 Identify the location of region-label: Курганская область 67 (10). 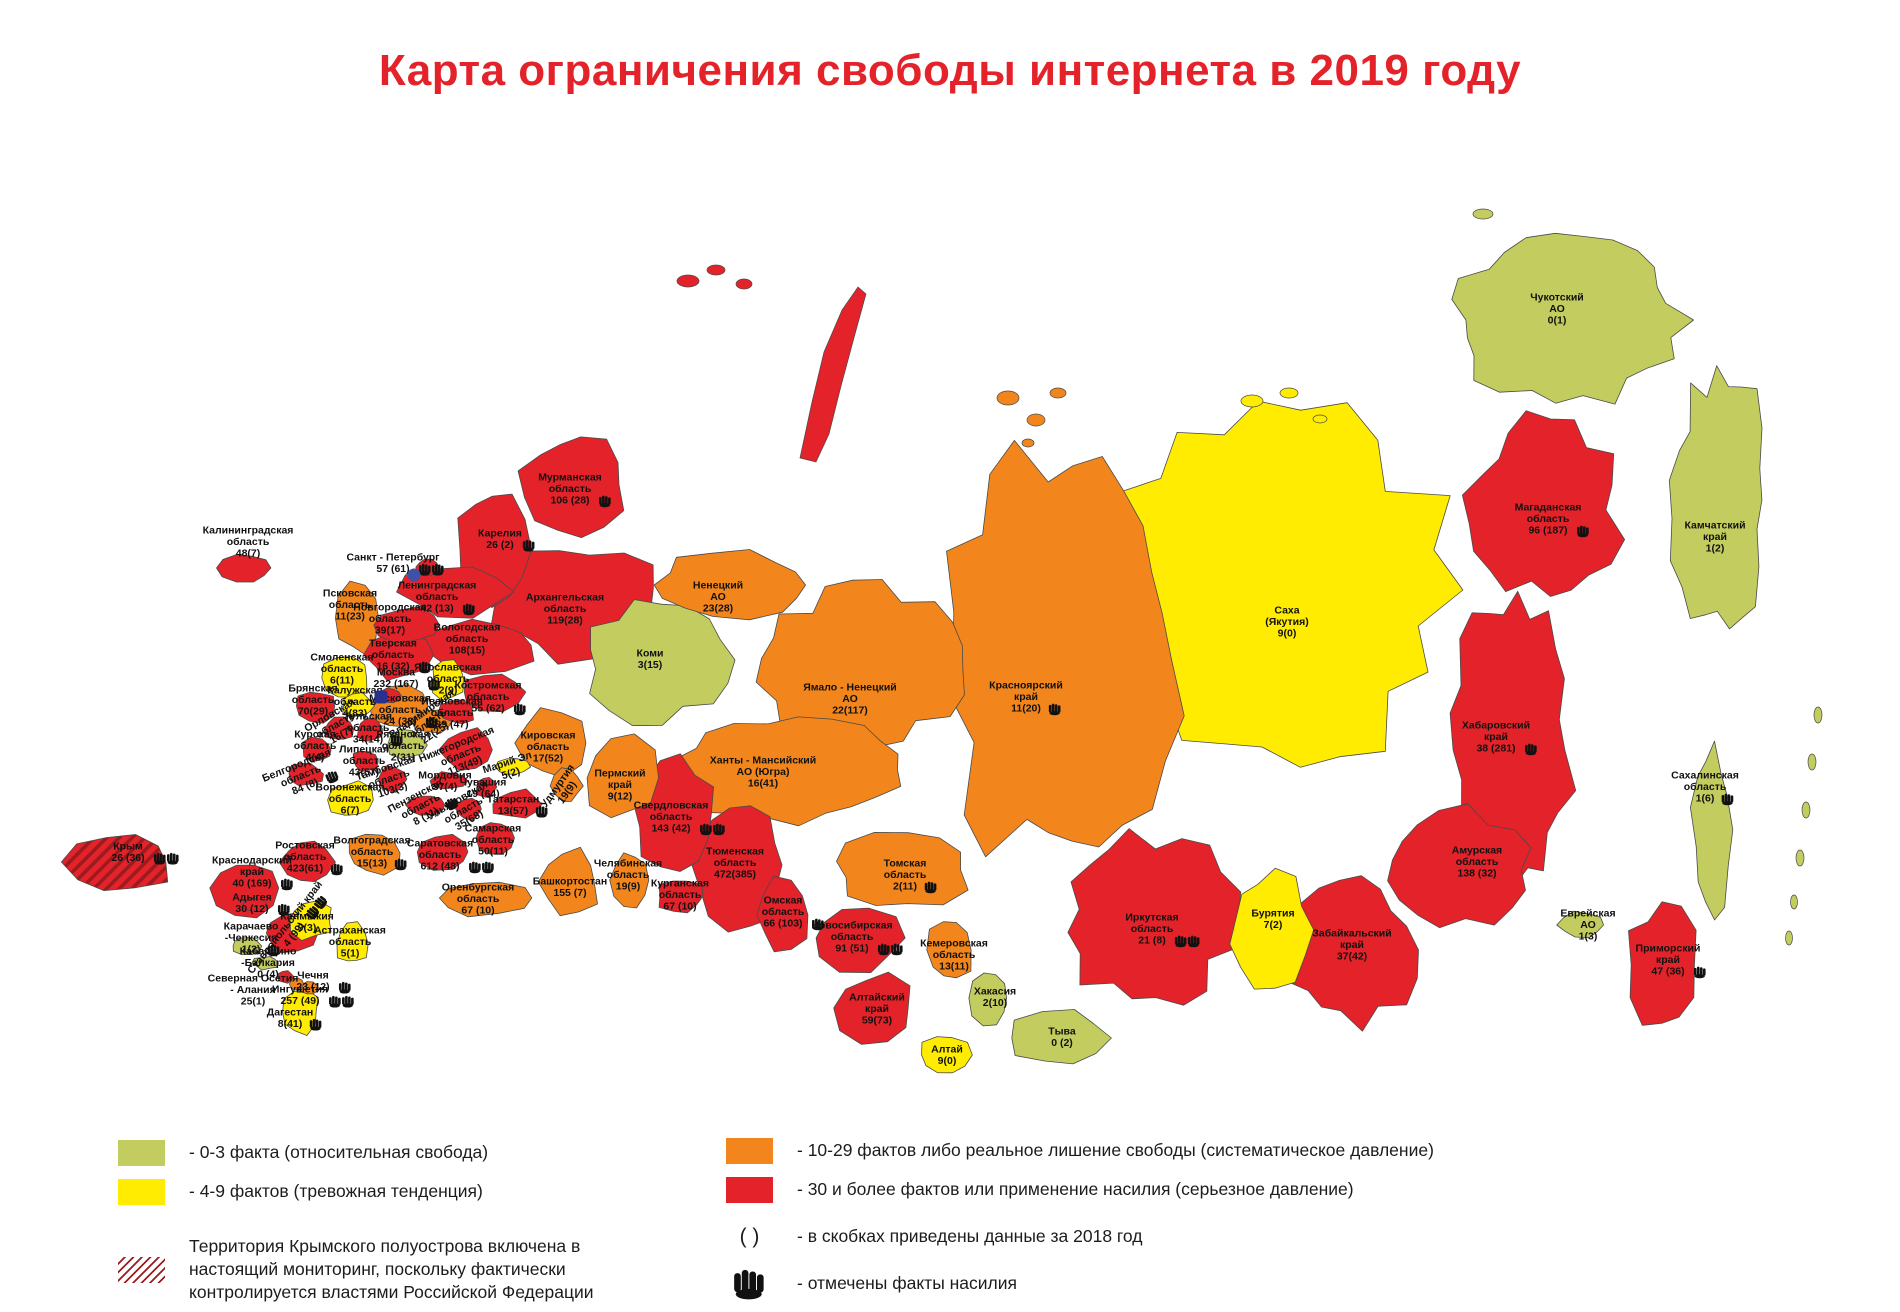
(680, 895).